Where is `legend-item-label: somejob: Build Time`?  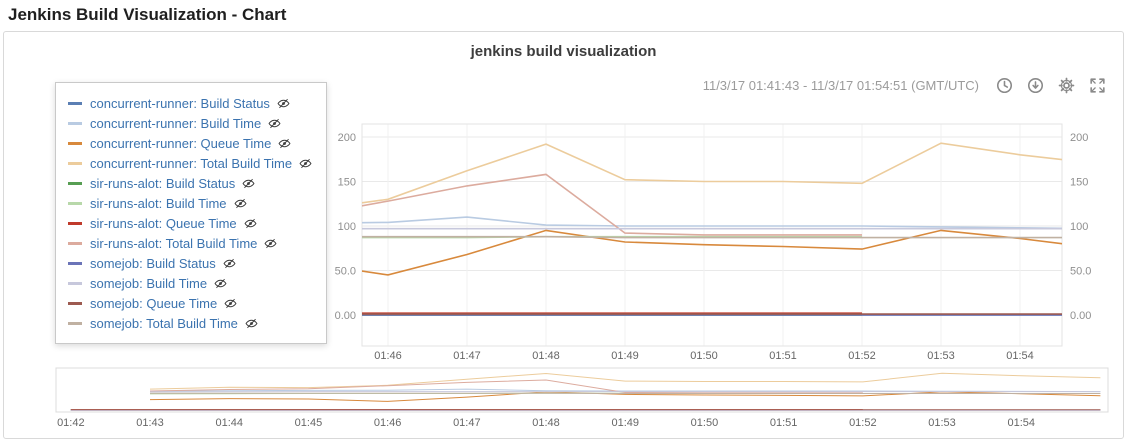 legend-item-label: somejob: Build Time is located at coordinates (149, 283).